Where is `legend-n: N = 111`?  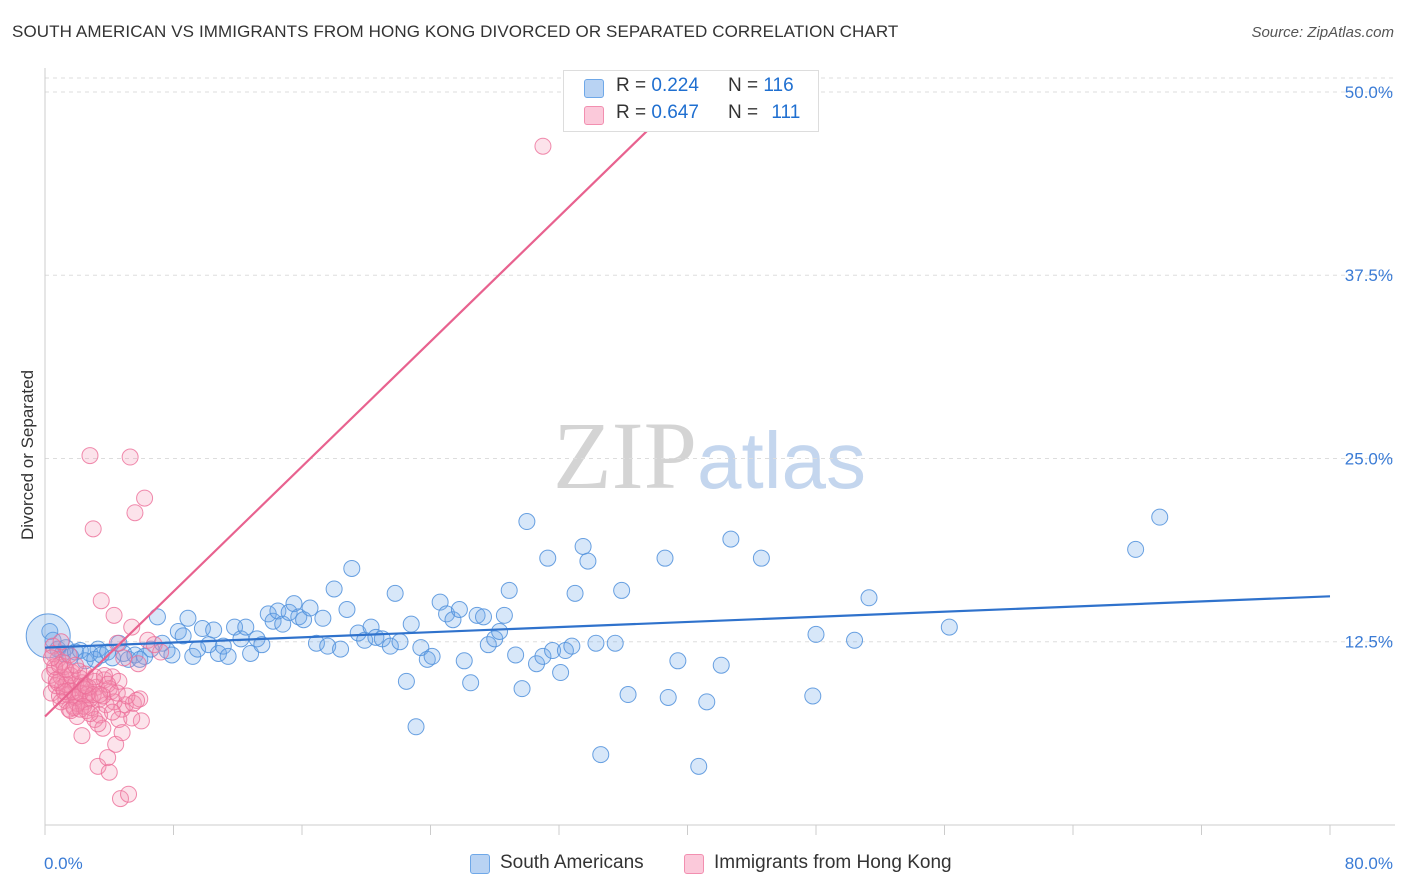
legend-n: N = 111 is located at coordinates (764, 113).